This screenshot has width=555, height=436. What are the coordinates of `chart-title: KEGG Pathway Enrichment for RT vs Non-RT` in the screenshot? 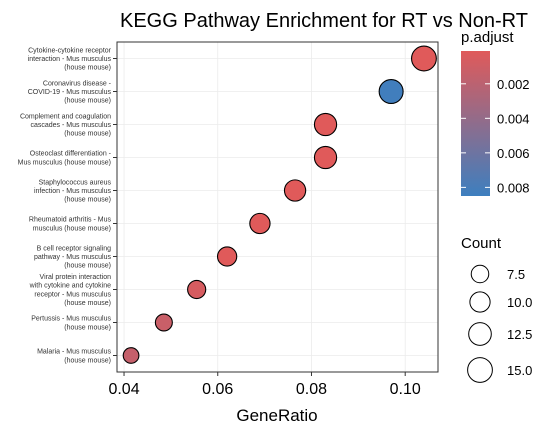 It's located at (324, 21).